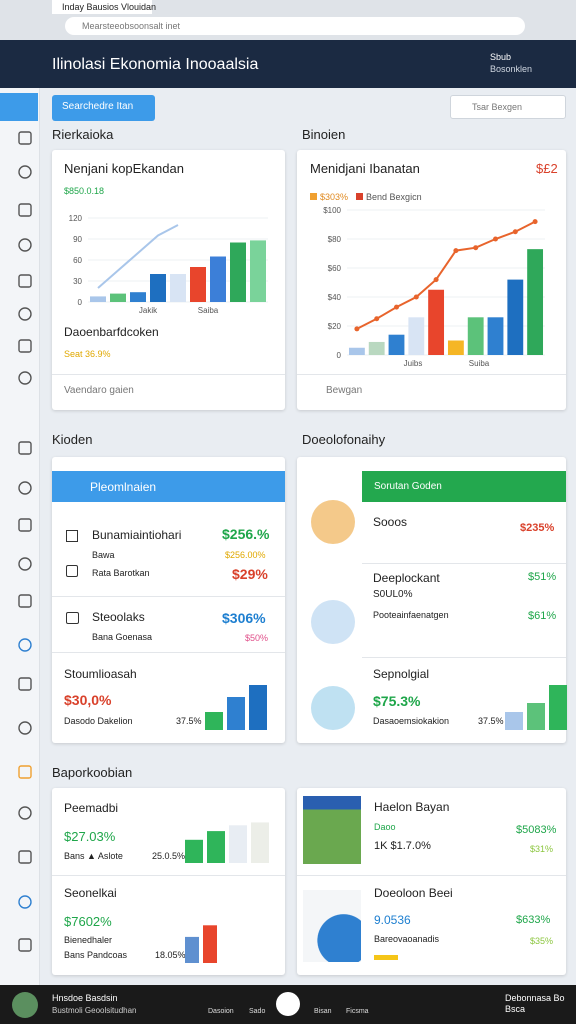 The width and height of the screenshot is (576, 1024). What do you see at coordinates (547, 168) in the screenshot?
I see `card-icon: $£2` at bounding box center [547, 168].